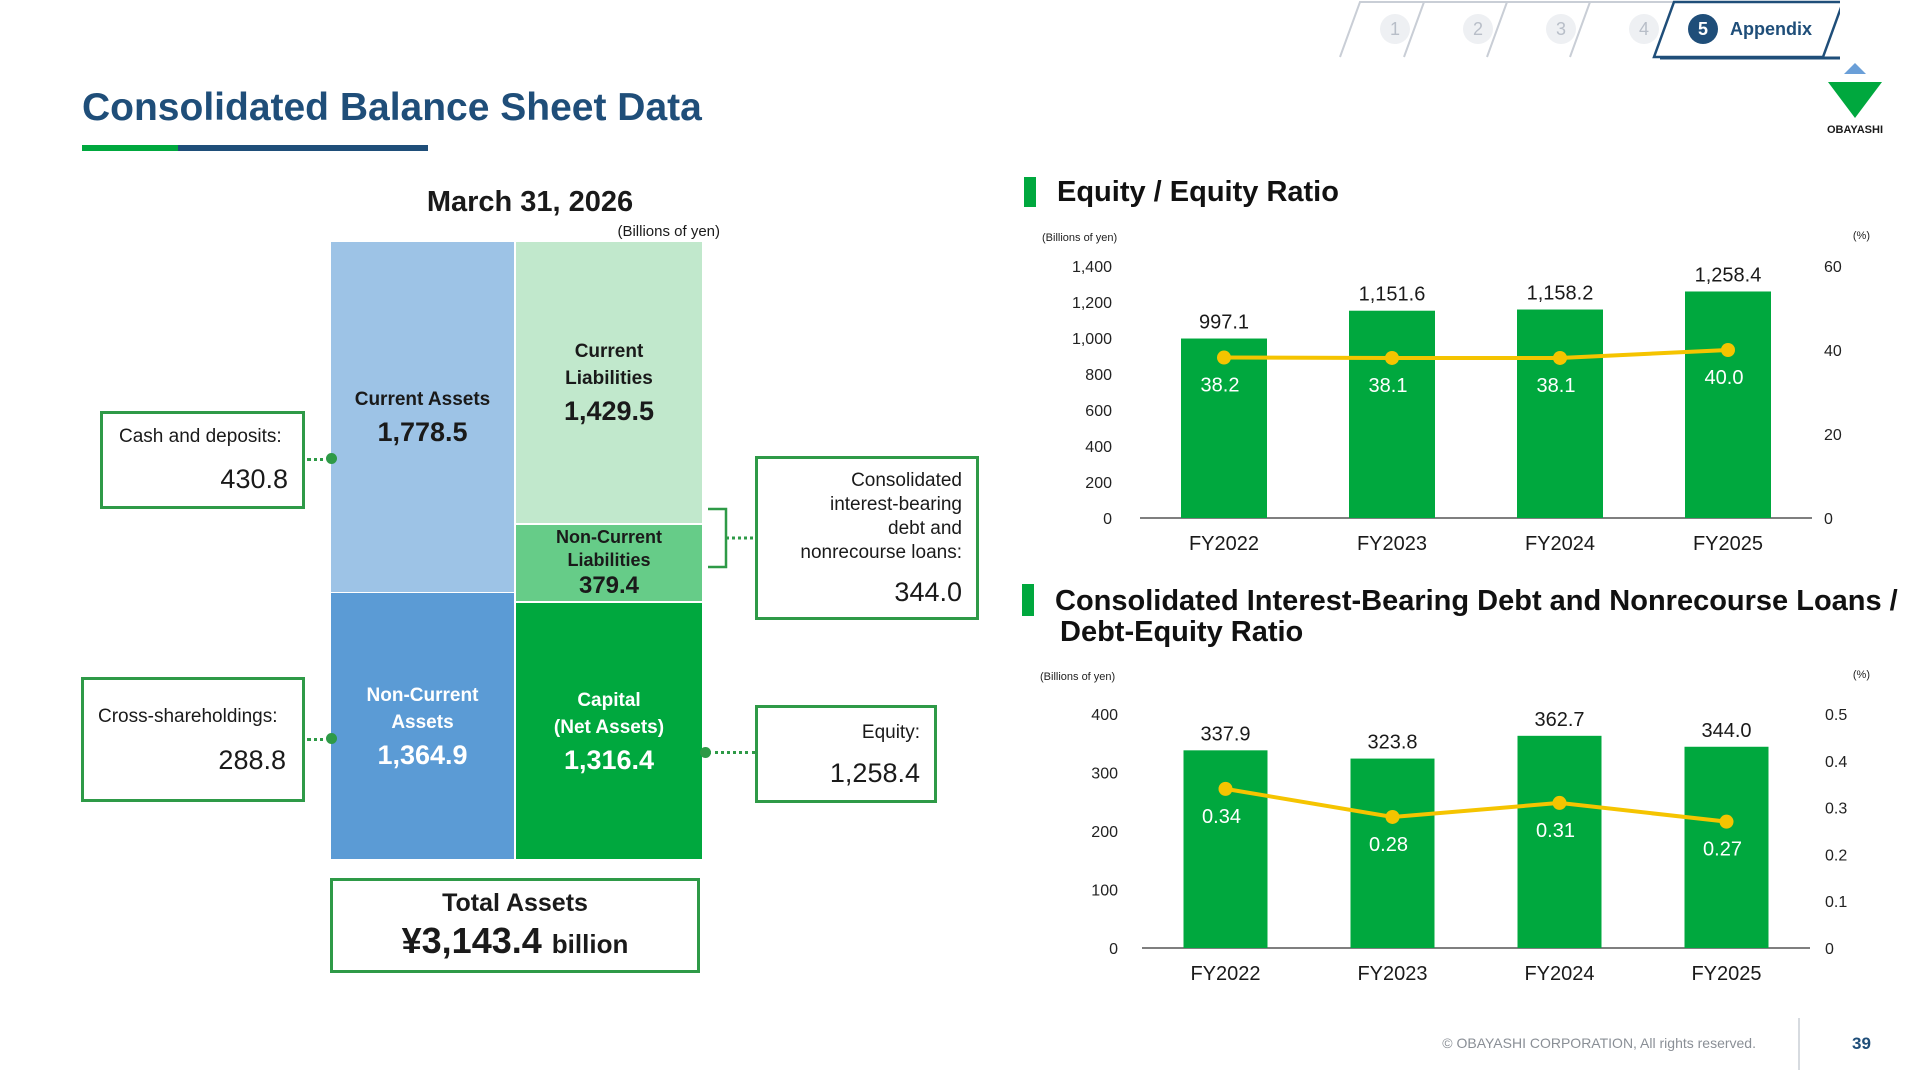 This screenshot has height=1080, width=1920. What do you see at coordinates (422, 695) in the screenshot?
I see `non-current-assets-label-1: Non-Current` at bounding box center [422, 695].